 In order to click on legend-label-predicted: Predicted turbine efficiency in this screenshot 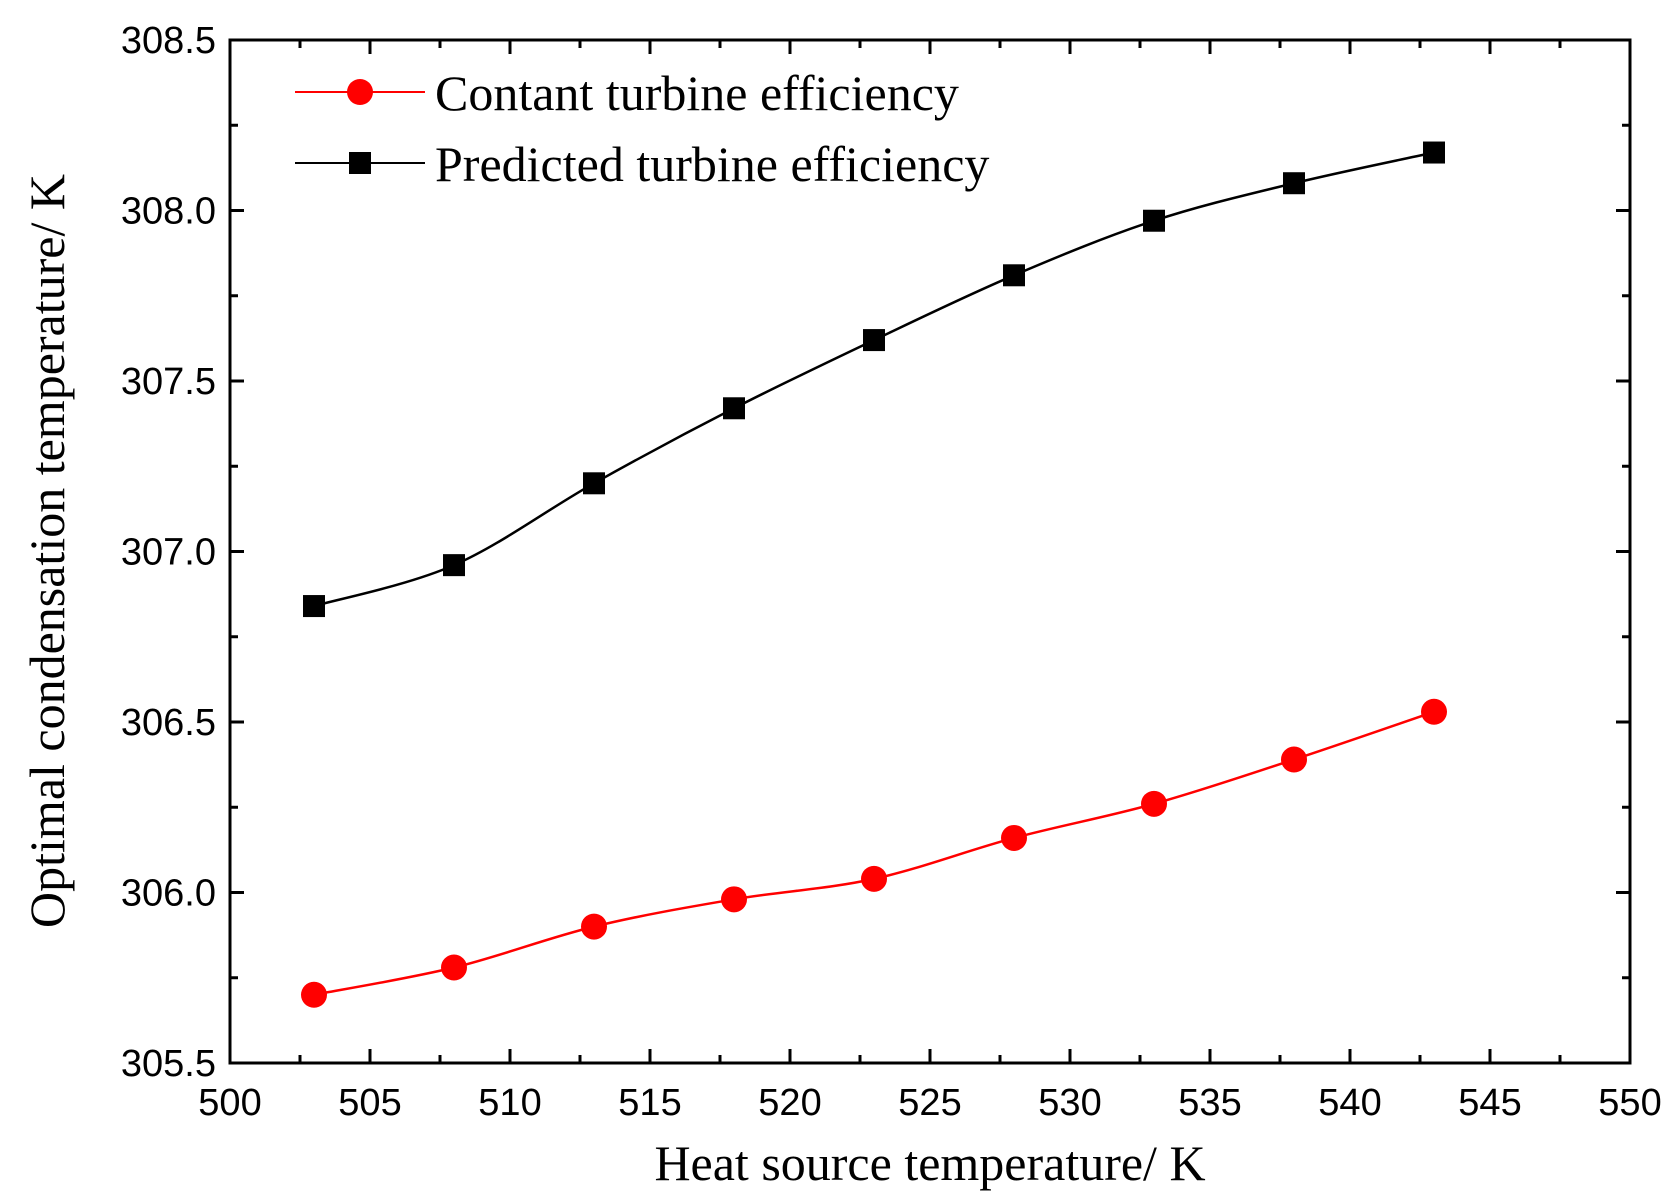, I will do `click(712, 164)`.